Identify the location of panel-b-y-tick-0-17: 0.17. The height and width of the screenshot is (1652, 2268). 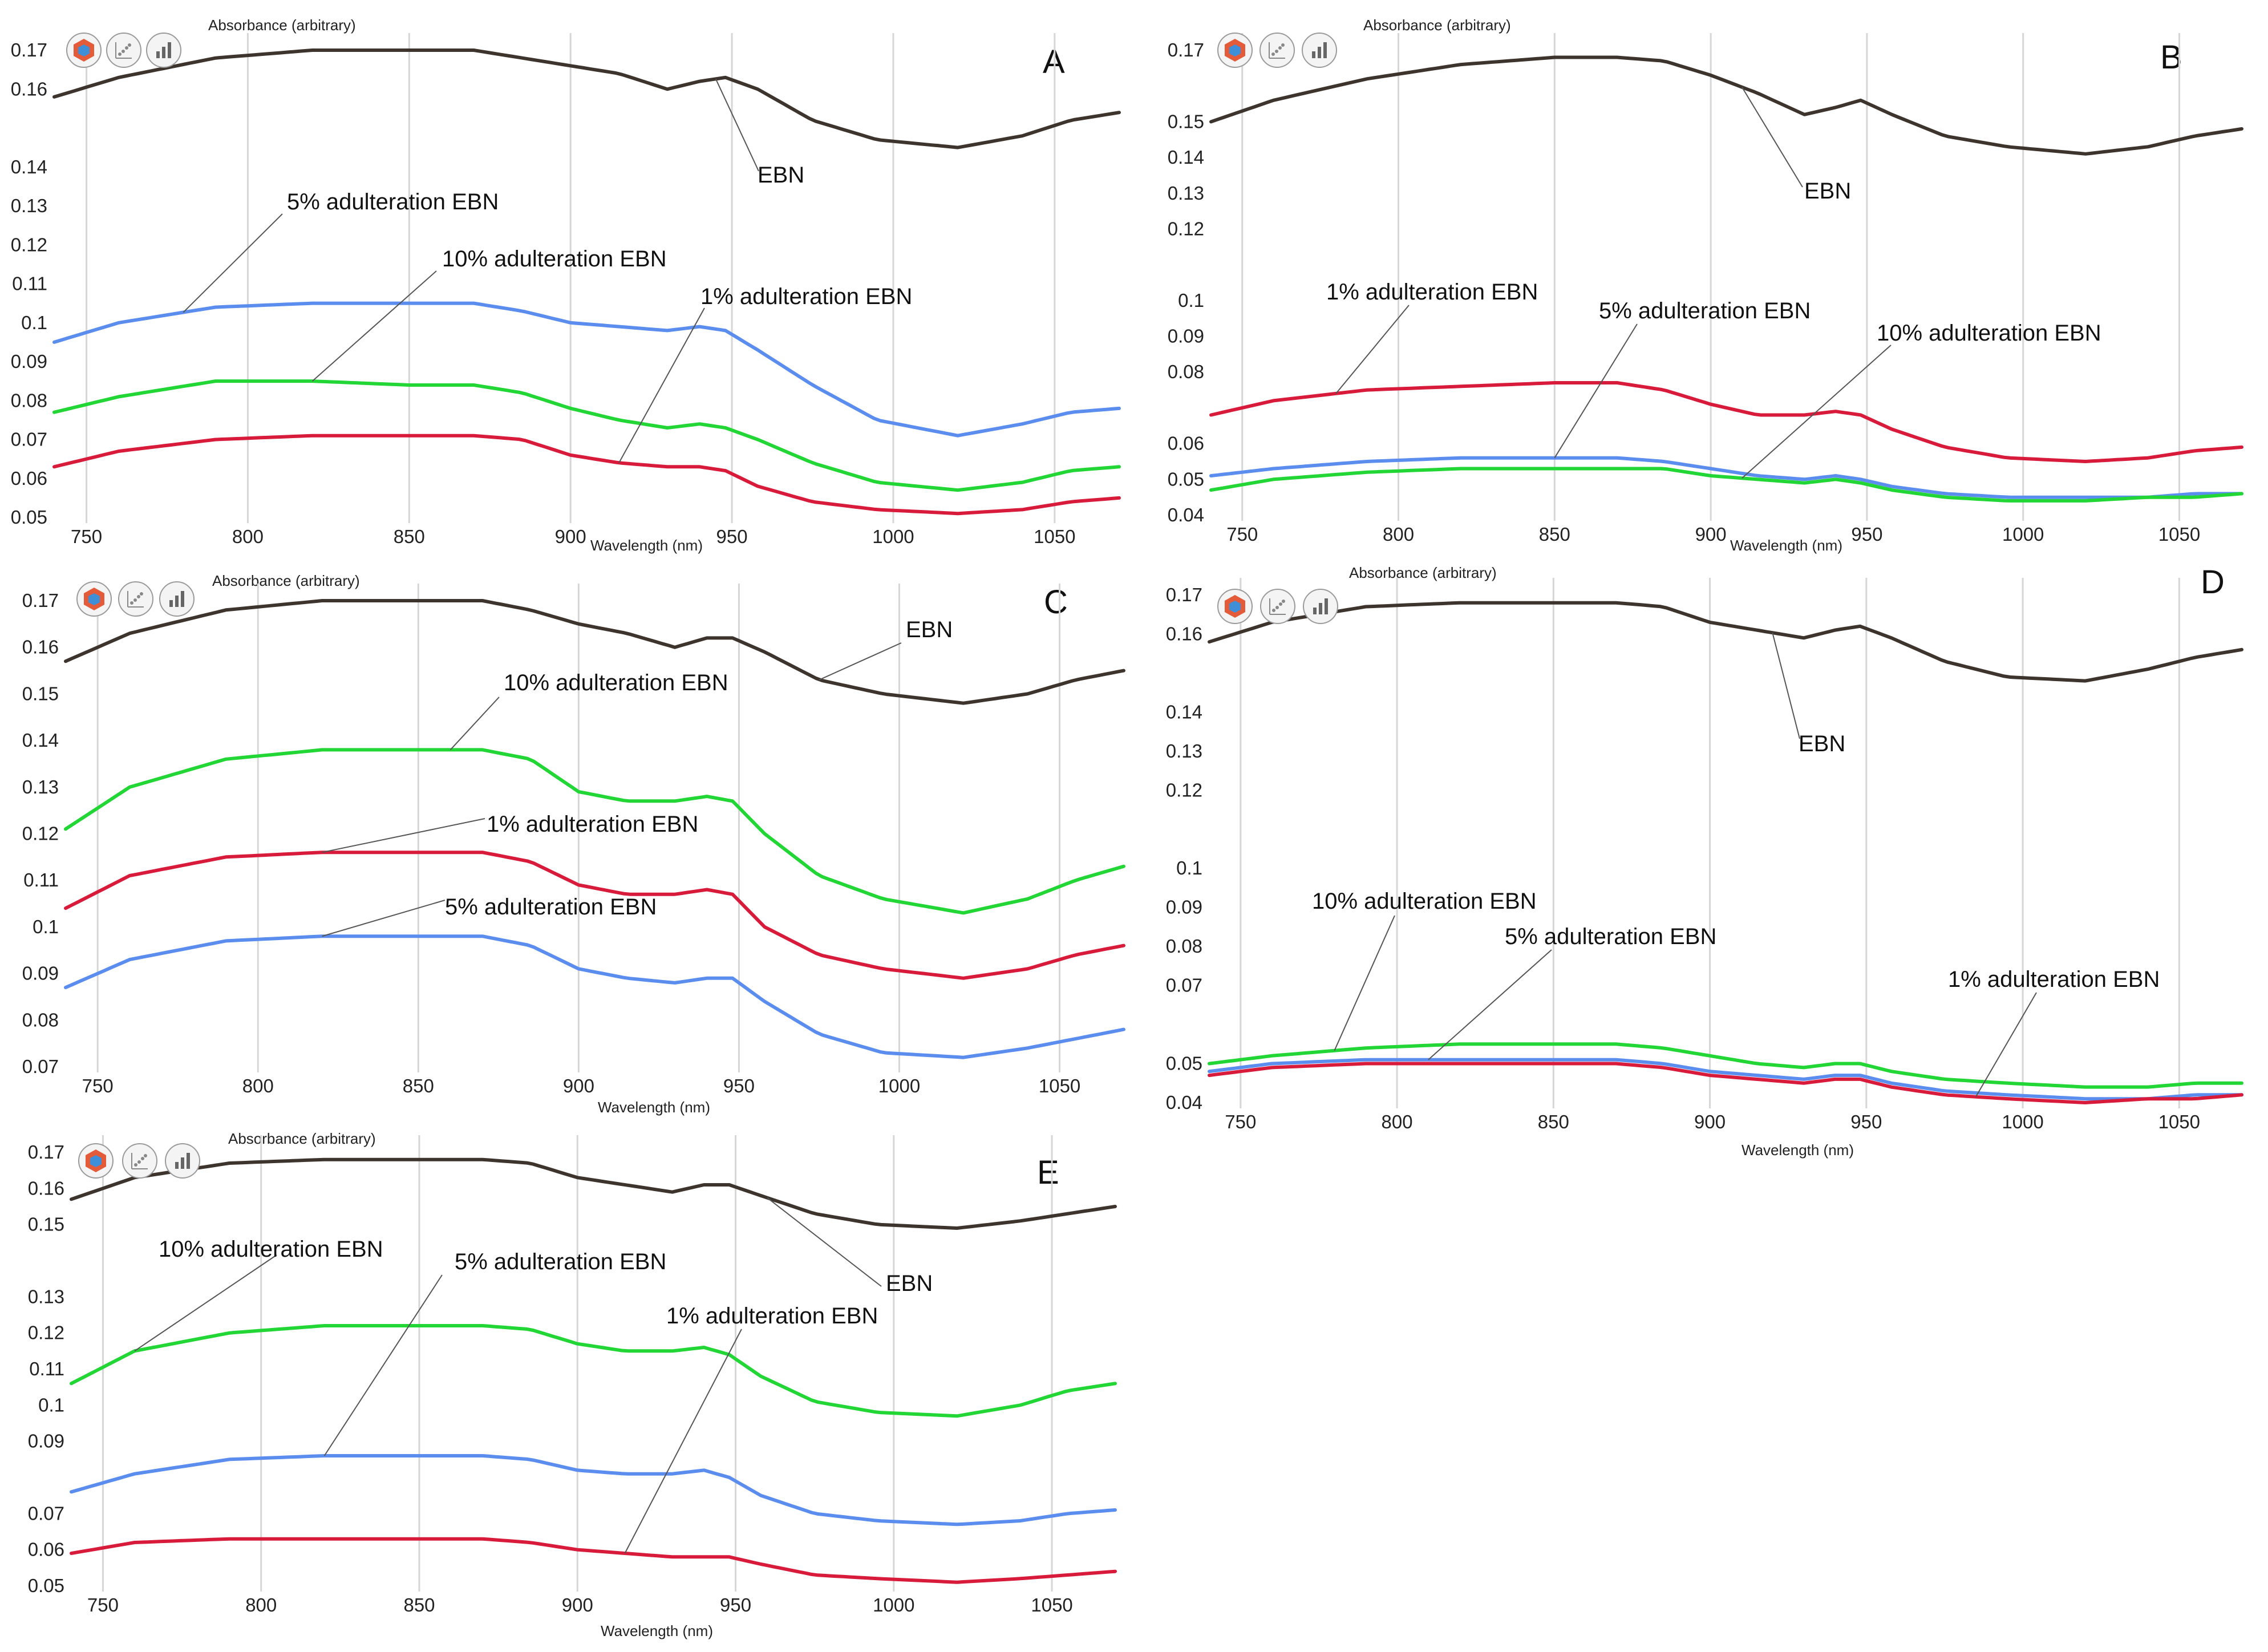
(1186, 49).